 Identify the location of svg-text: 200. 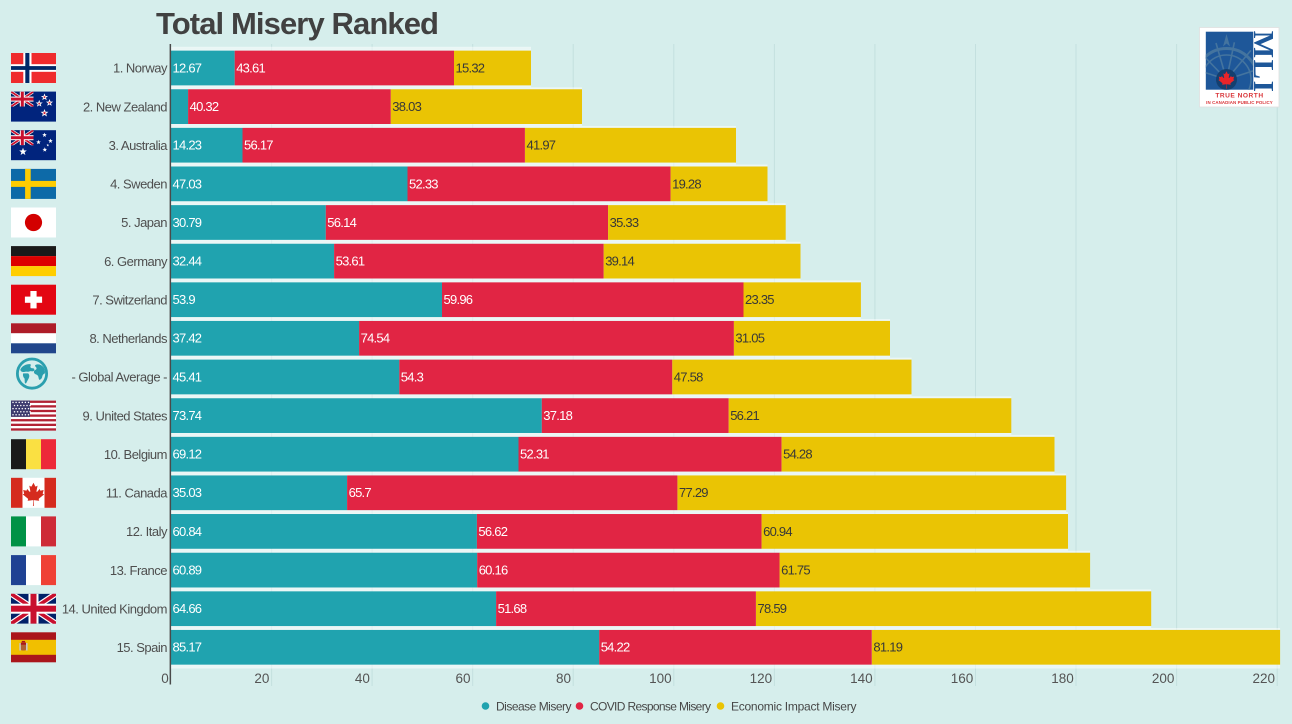
(1163, 678).